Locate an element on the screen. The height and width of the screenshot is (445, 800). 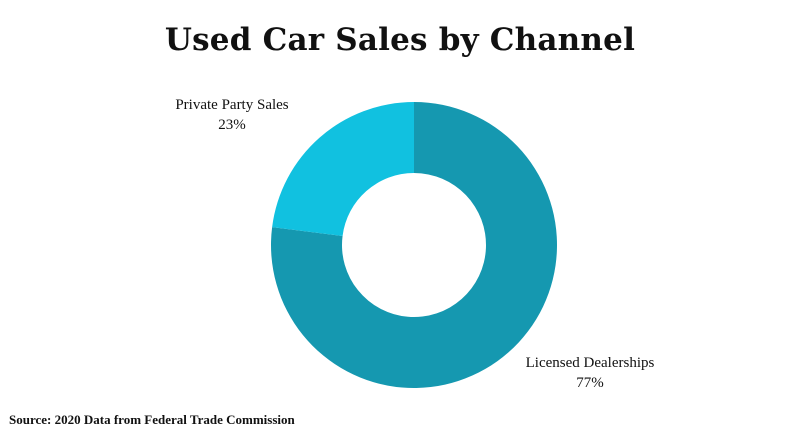
slice-label-name: Private Party Sales is located at coordinates (232, 105).